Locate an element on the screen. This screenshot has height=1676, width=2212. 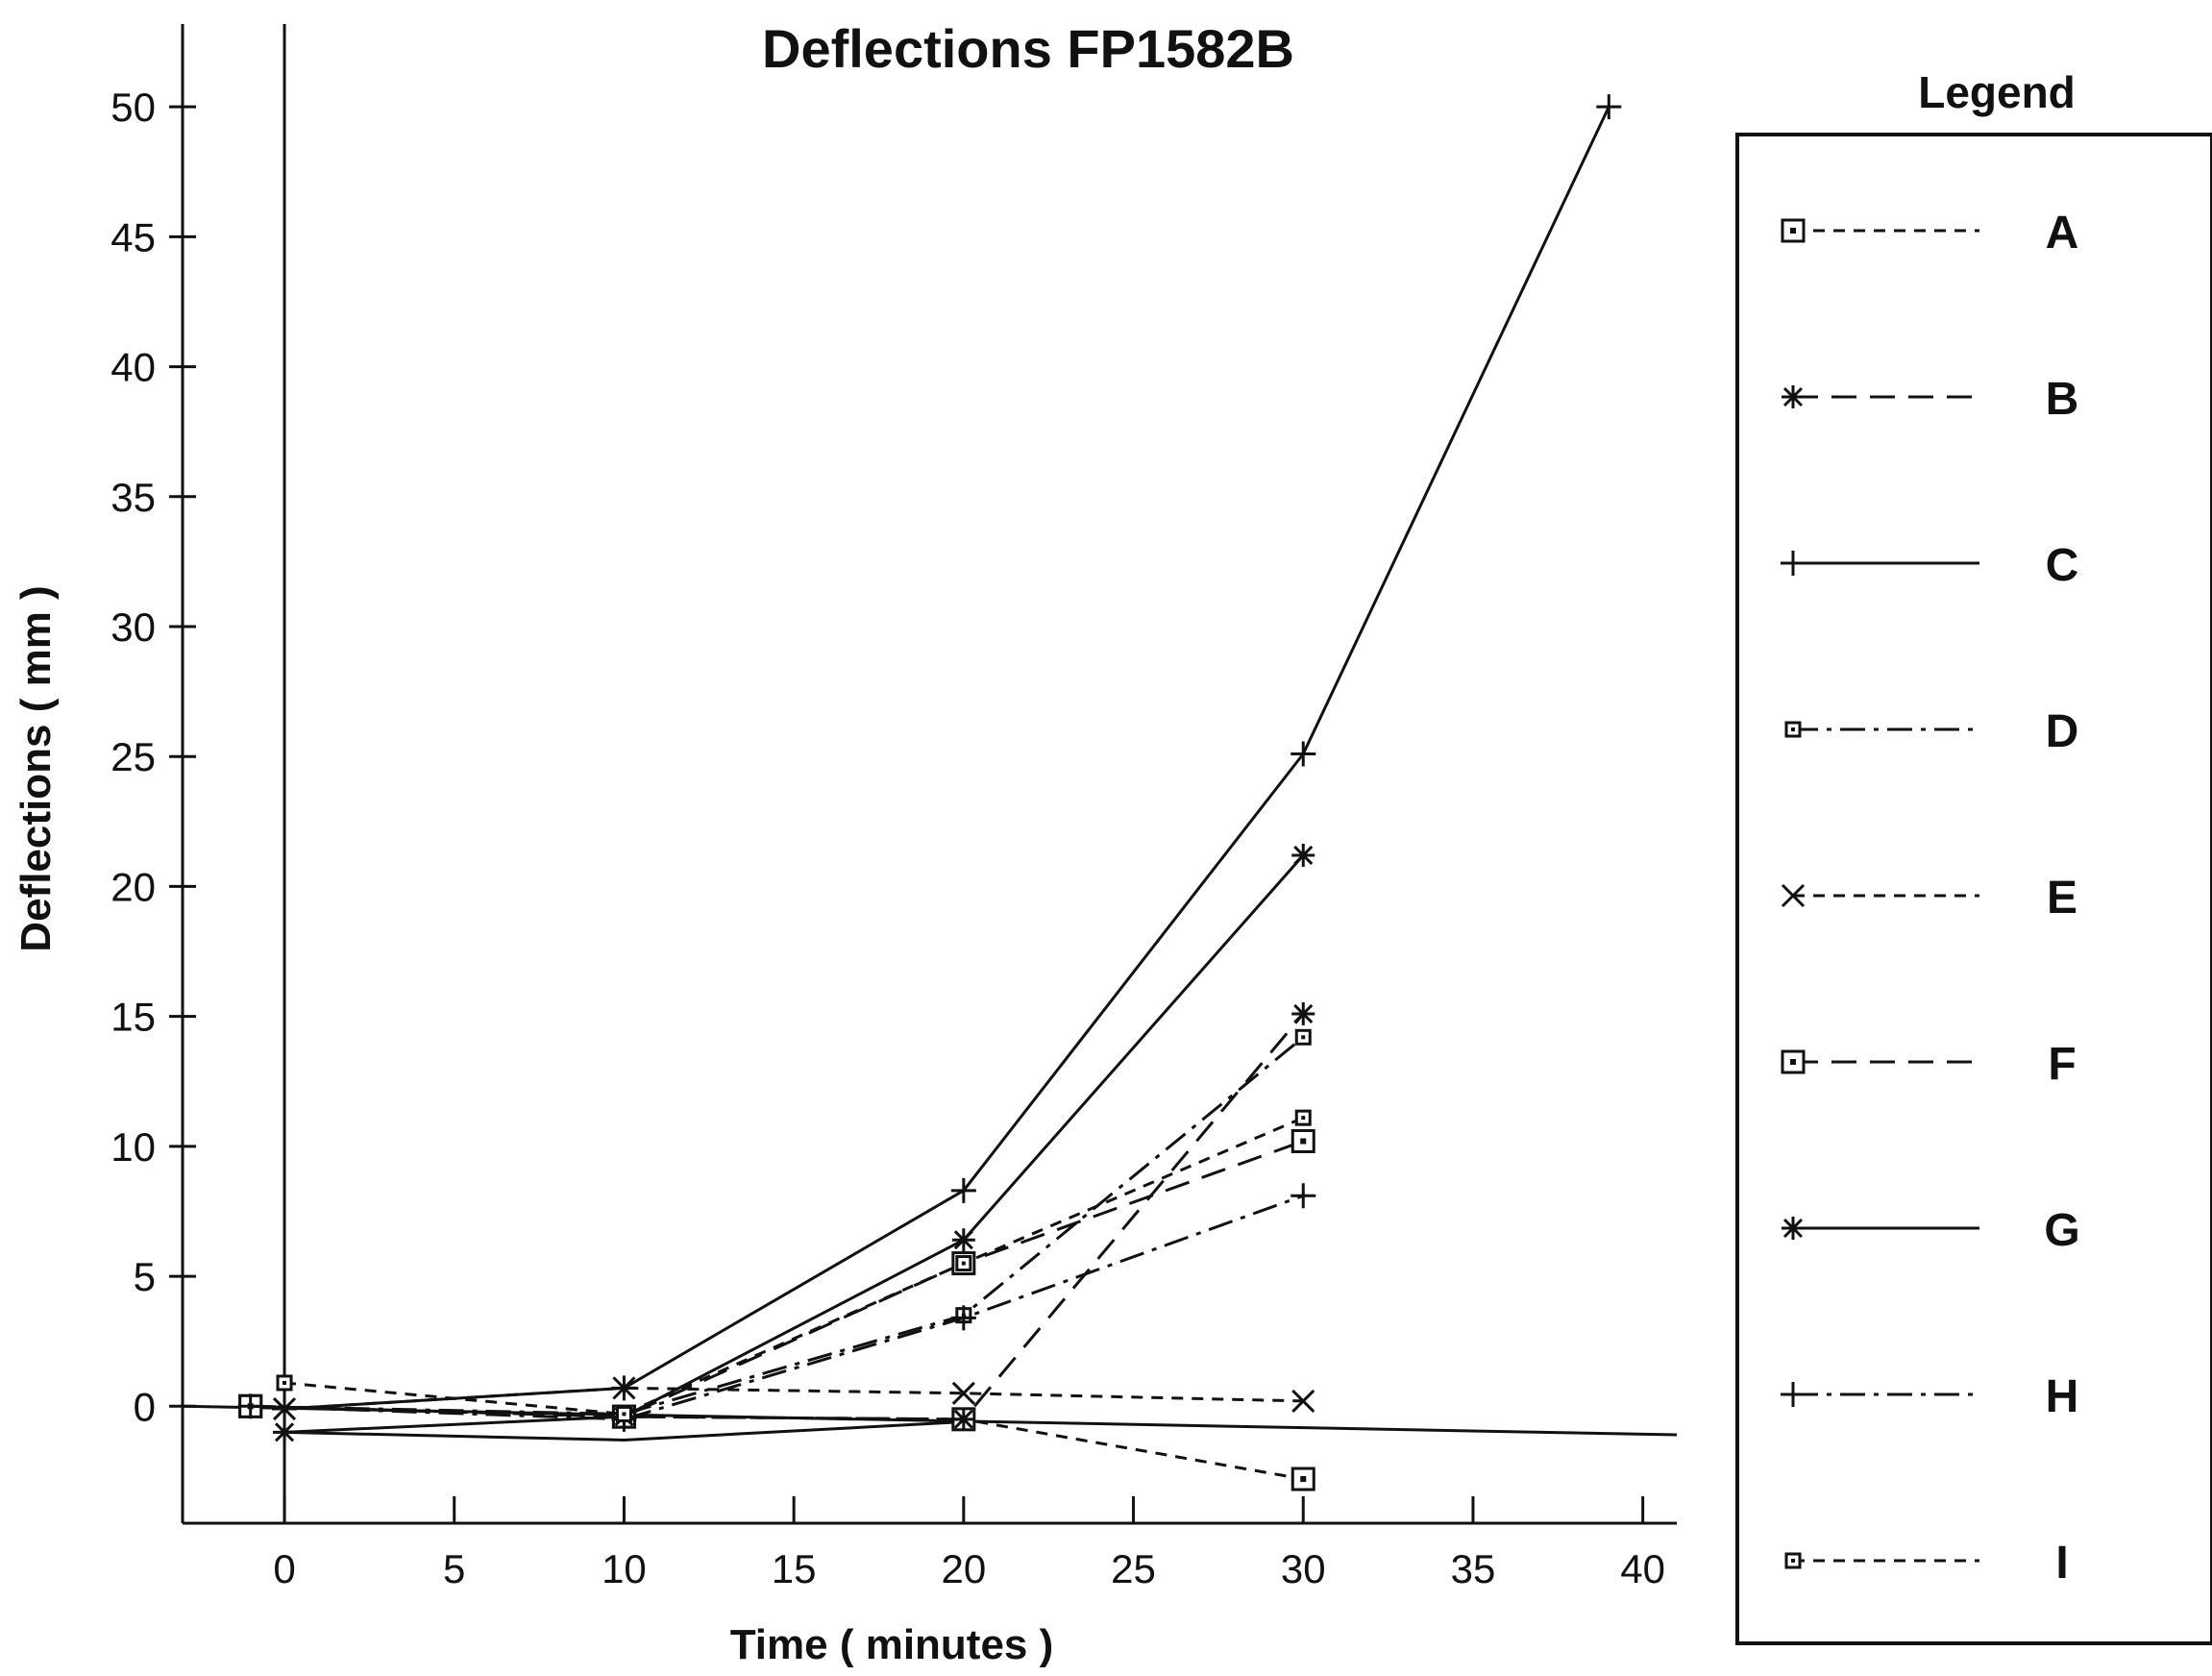
x-tick-label: 10 is located at coordinates (624, 1568).